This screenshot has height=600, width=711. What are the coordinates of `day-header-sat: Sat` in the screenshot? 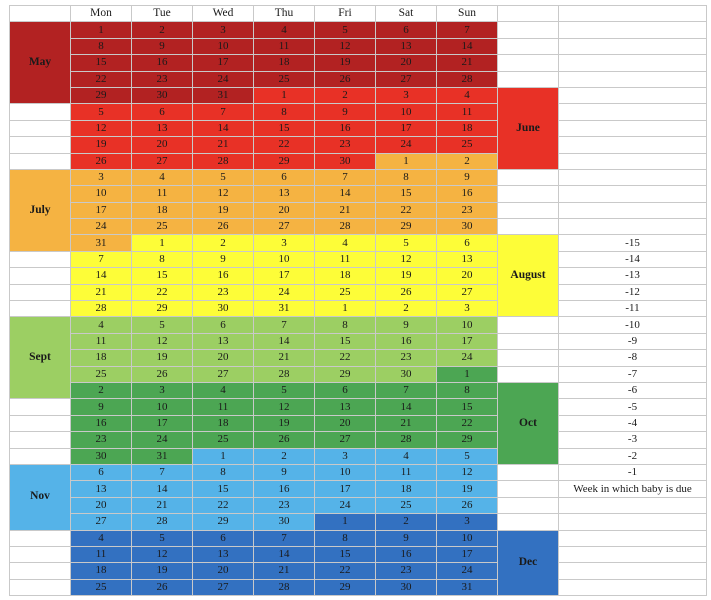 It's located at (406, 13).